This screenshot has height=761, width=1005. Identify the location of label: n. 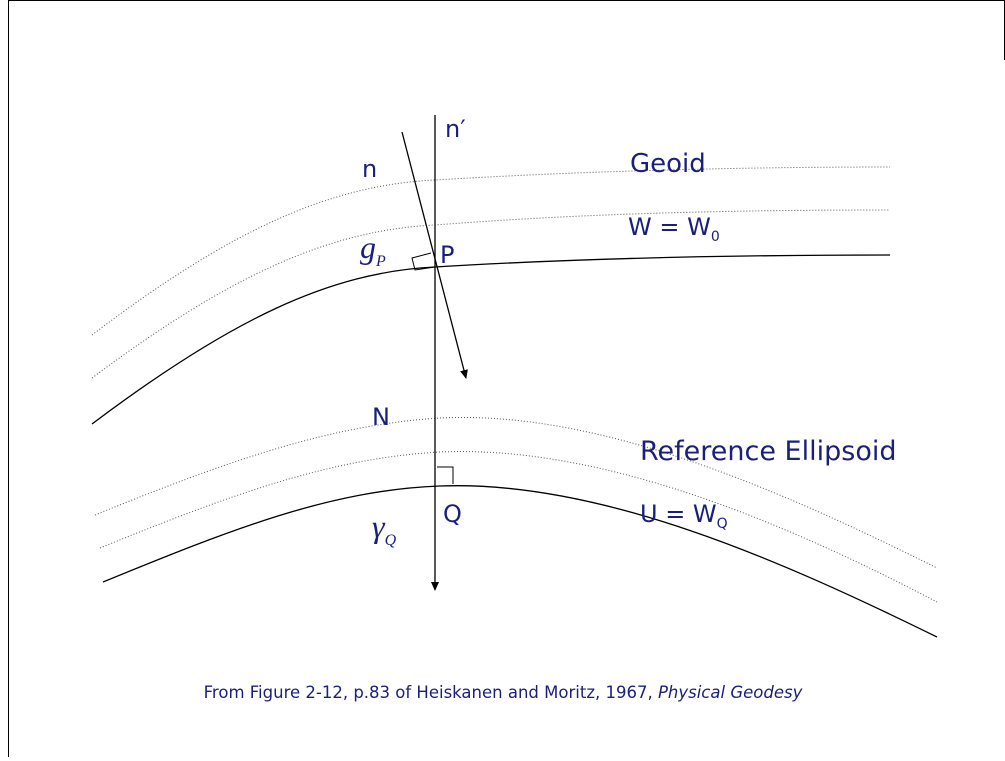
(369, 169).